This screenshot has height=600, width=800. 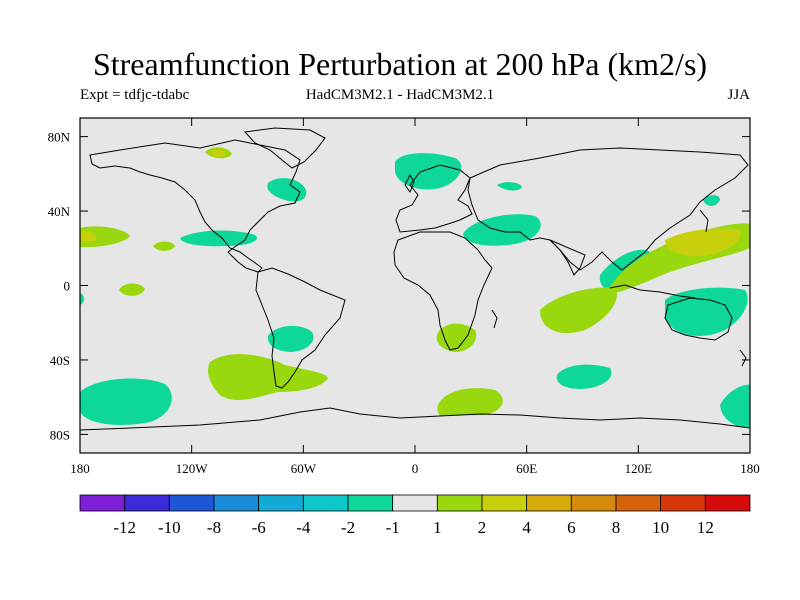 I want to click on coast-japan, so click(x=704, y=221).